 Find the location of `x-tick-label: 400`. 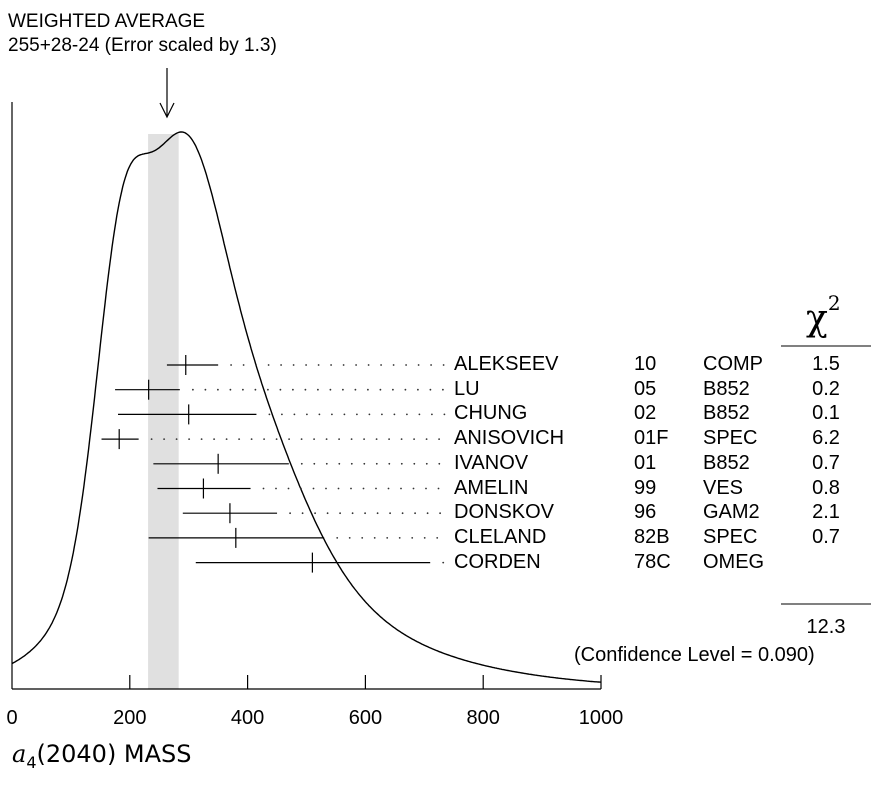

x-tick-label: 400 is located at coordinates (247, 718).